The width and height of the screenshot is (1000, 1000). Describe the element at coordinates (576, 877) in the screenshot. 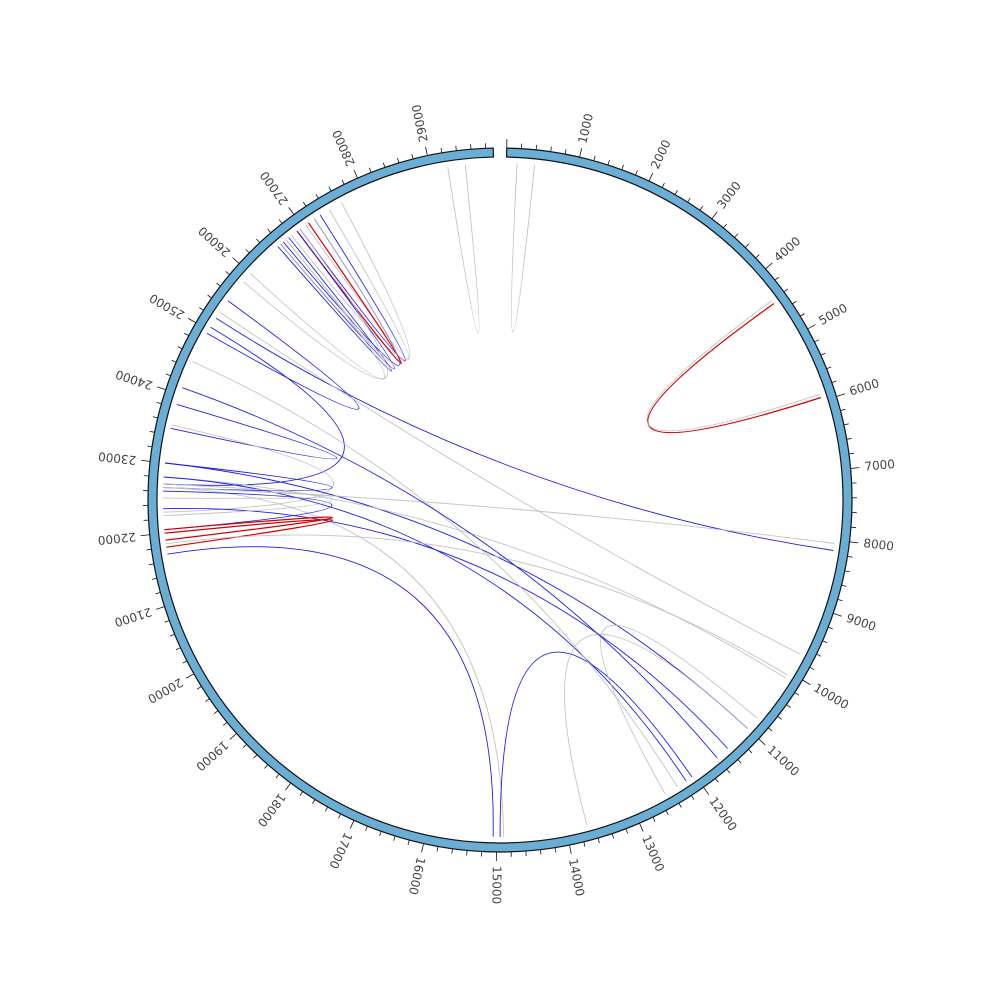

I see `tick-label: 14000` at that location.